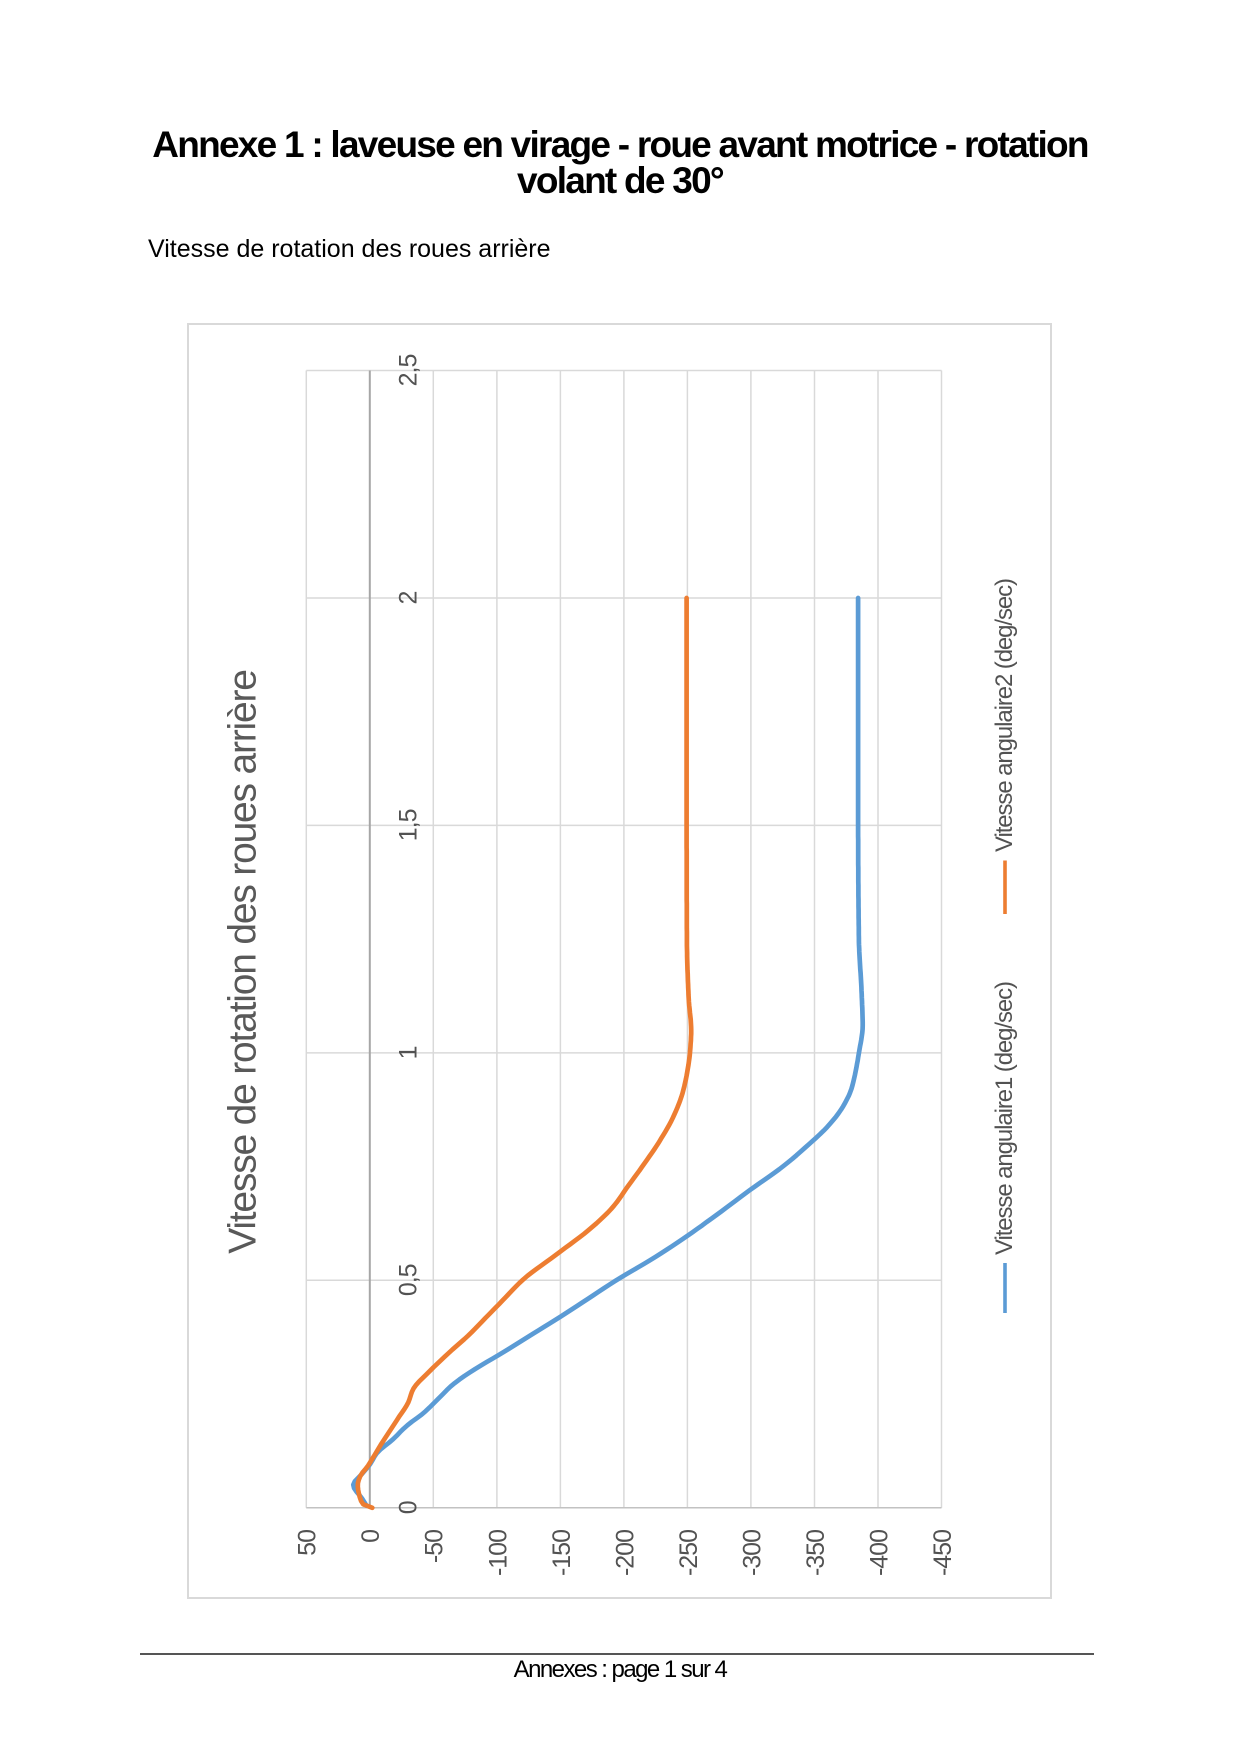 The image size is (1240, 1754). I want to click on svg-text: -250, so click(689, 1553).